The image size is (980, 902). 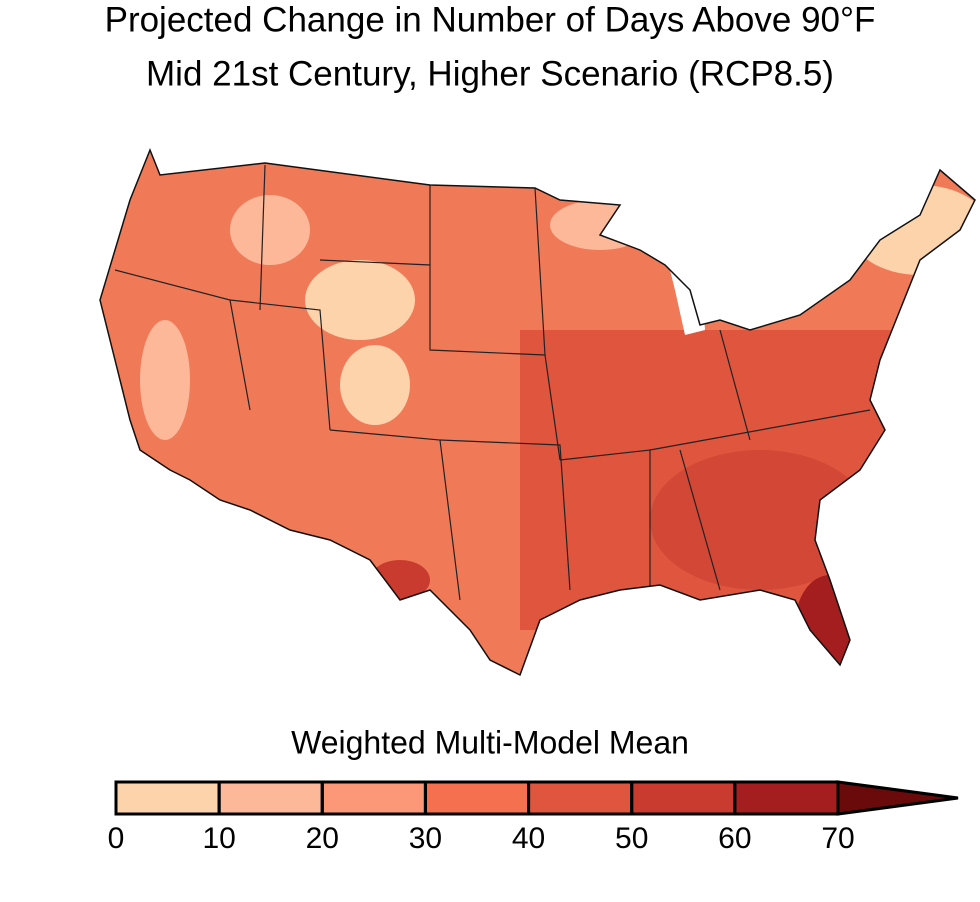 What do you see at coordinates (425, 838) in the screenshot?
I see `colorbar-tick-label: 30` at bounding box center [425, 838].